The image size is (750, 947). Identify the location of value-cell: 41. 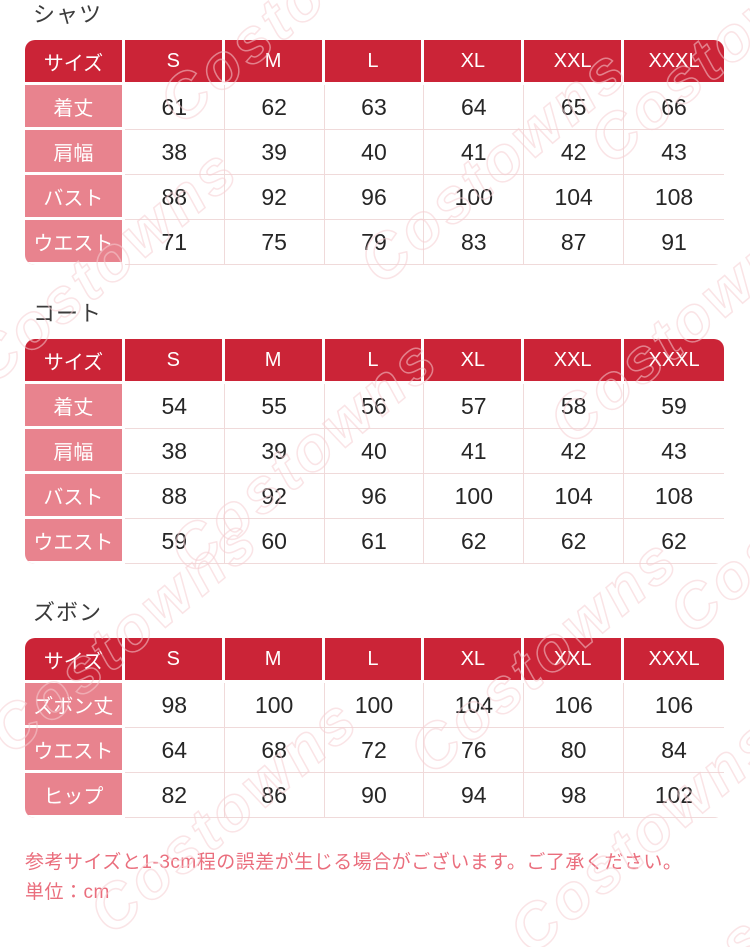
(474, 451).